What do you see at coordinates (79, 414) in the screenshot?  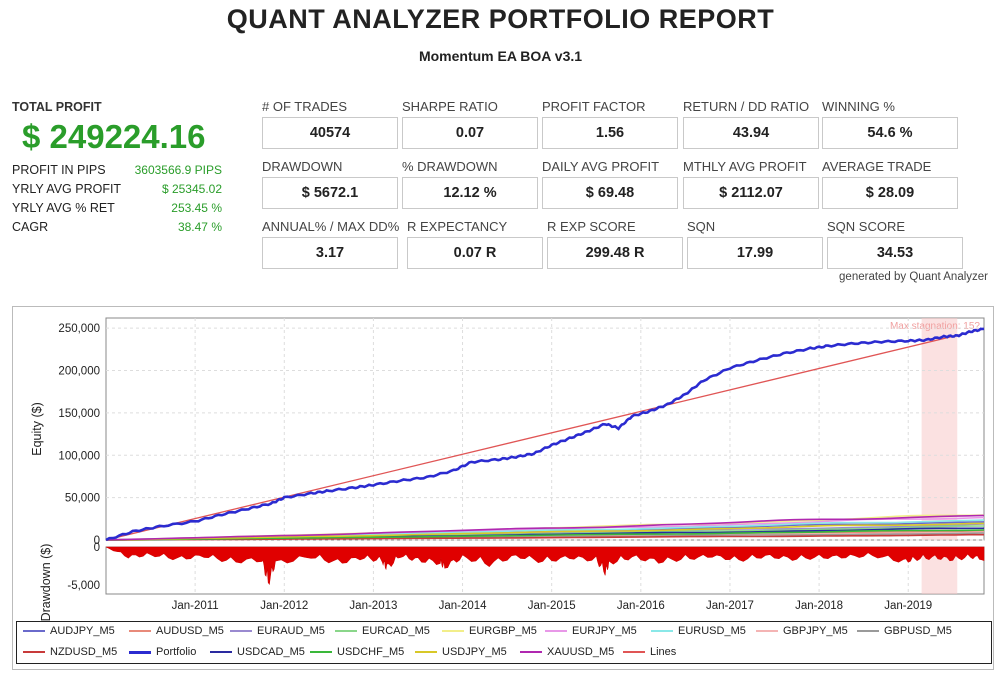 I see `equity-y-tick-label: 150,000` at bounding box center [79, 414].